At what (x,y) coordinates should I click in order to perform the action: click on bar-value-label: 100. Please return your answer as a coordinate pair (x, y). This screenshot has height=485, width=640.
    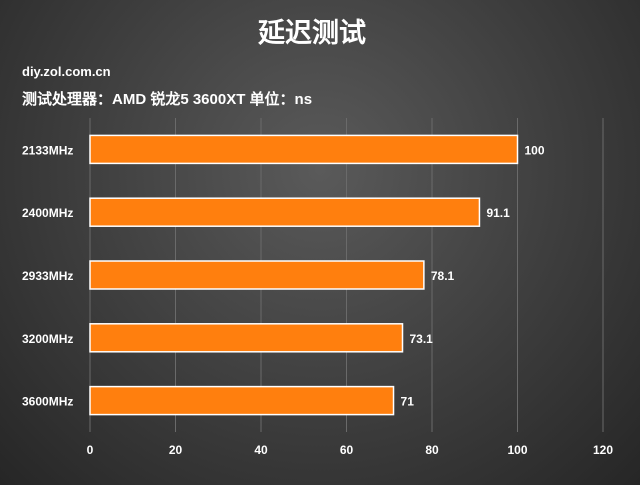
    Looking at the image, I should click on (535, 150).